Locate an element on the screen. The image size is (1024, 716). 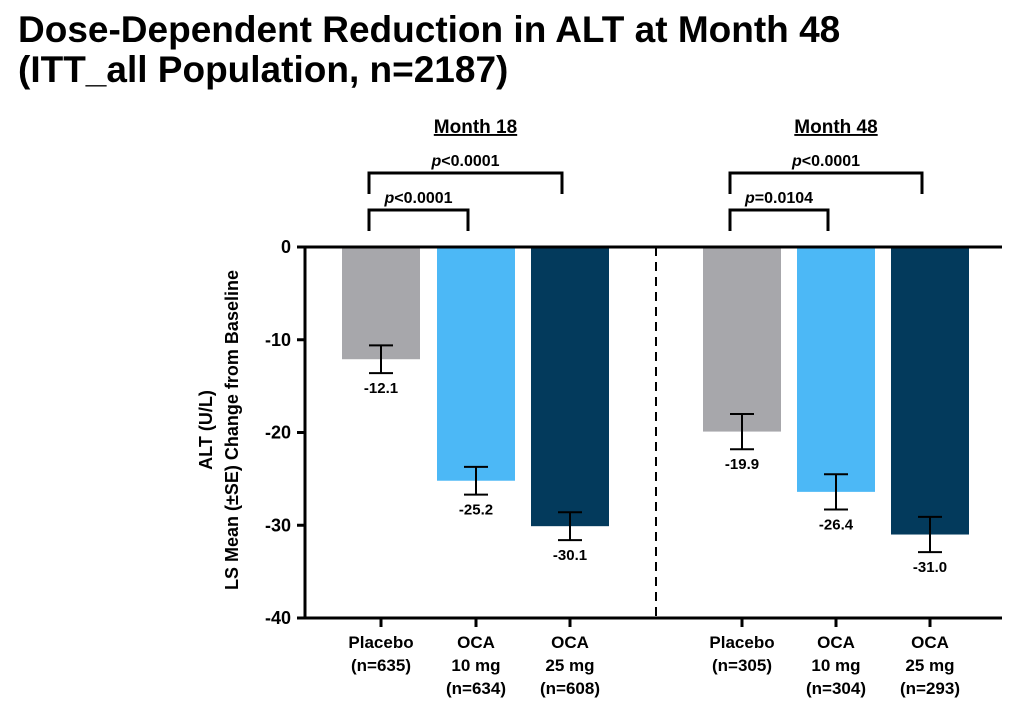
y-tick-label: -20 is located at coordinates (278, 433).